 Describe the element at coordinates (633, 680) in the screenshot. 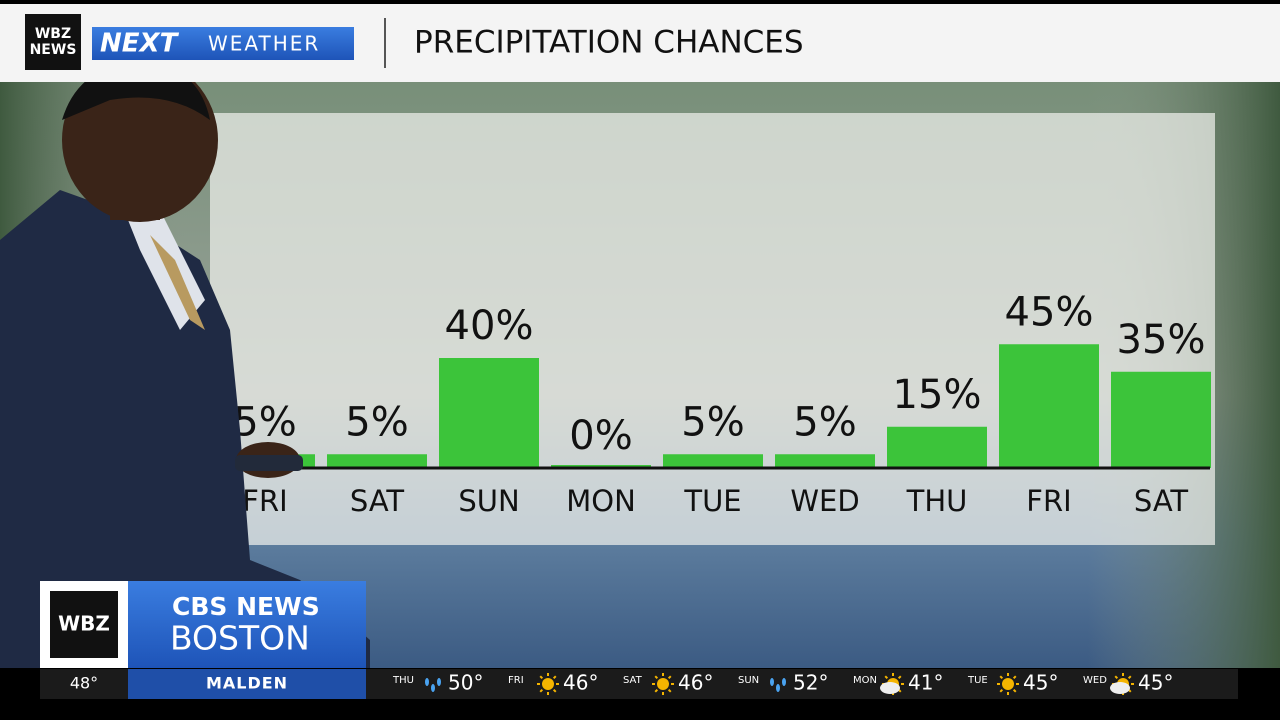

I see `forecast-day: SAT` at that location.